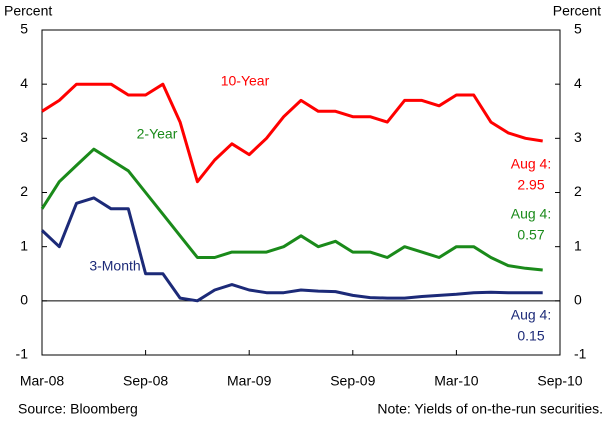 Image resolution: width=605 pixels, height=427 pixels. Describe the element at coordinates (578, 191) in the screenshot. I see `y2-tick-label: 2` at that location.